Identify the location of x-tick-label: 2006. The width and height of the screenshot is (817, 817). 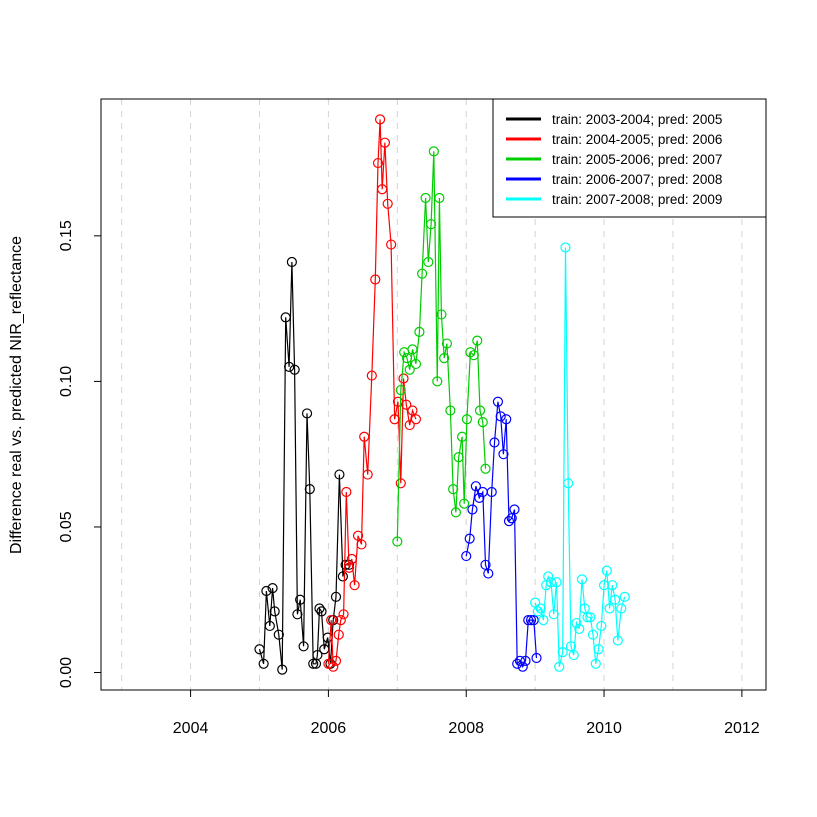
(329, 728).